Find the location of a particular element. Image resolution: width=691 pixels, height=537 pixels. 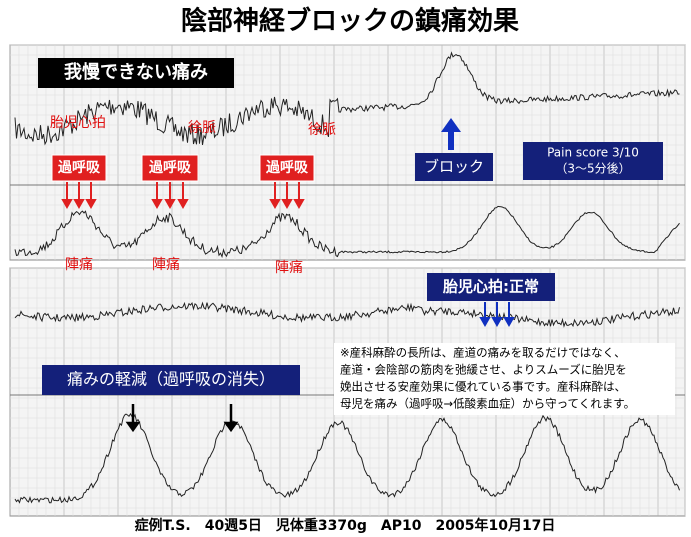

note-line: 産道・会陰部の筋肉を弛緩させ、よりスムーズに胎児を is located at coordinates (483, 370).